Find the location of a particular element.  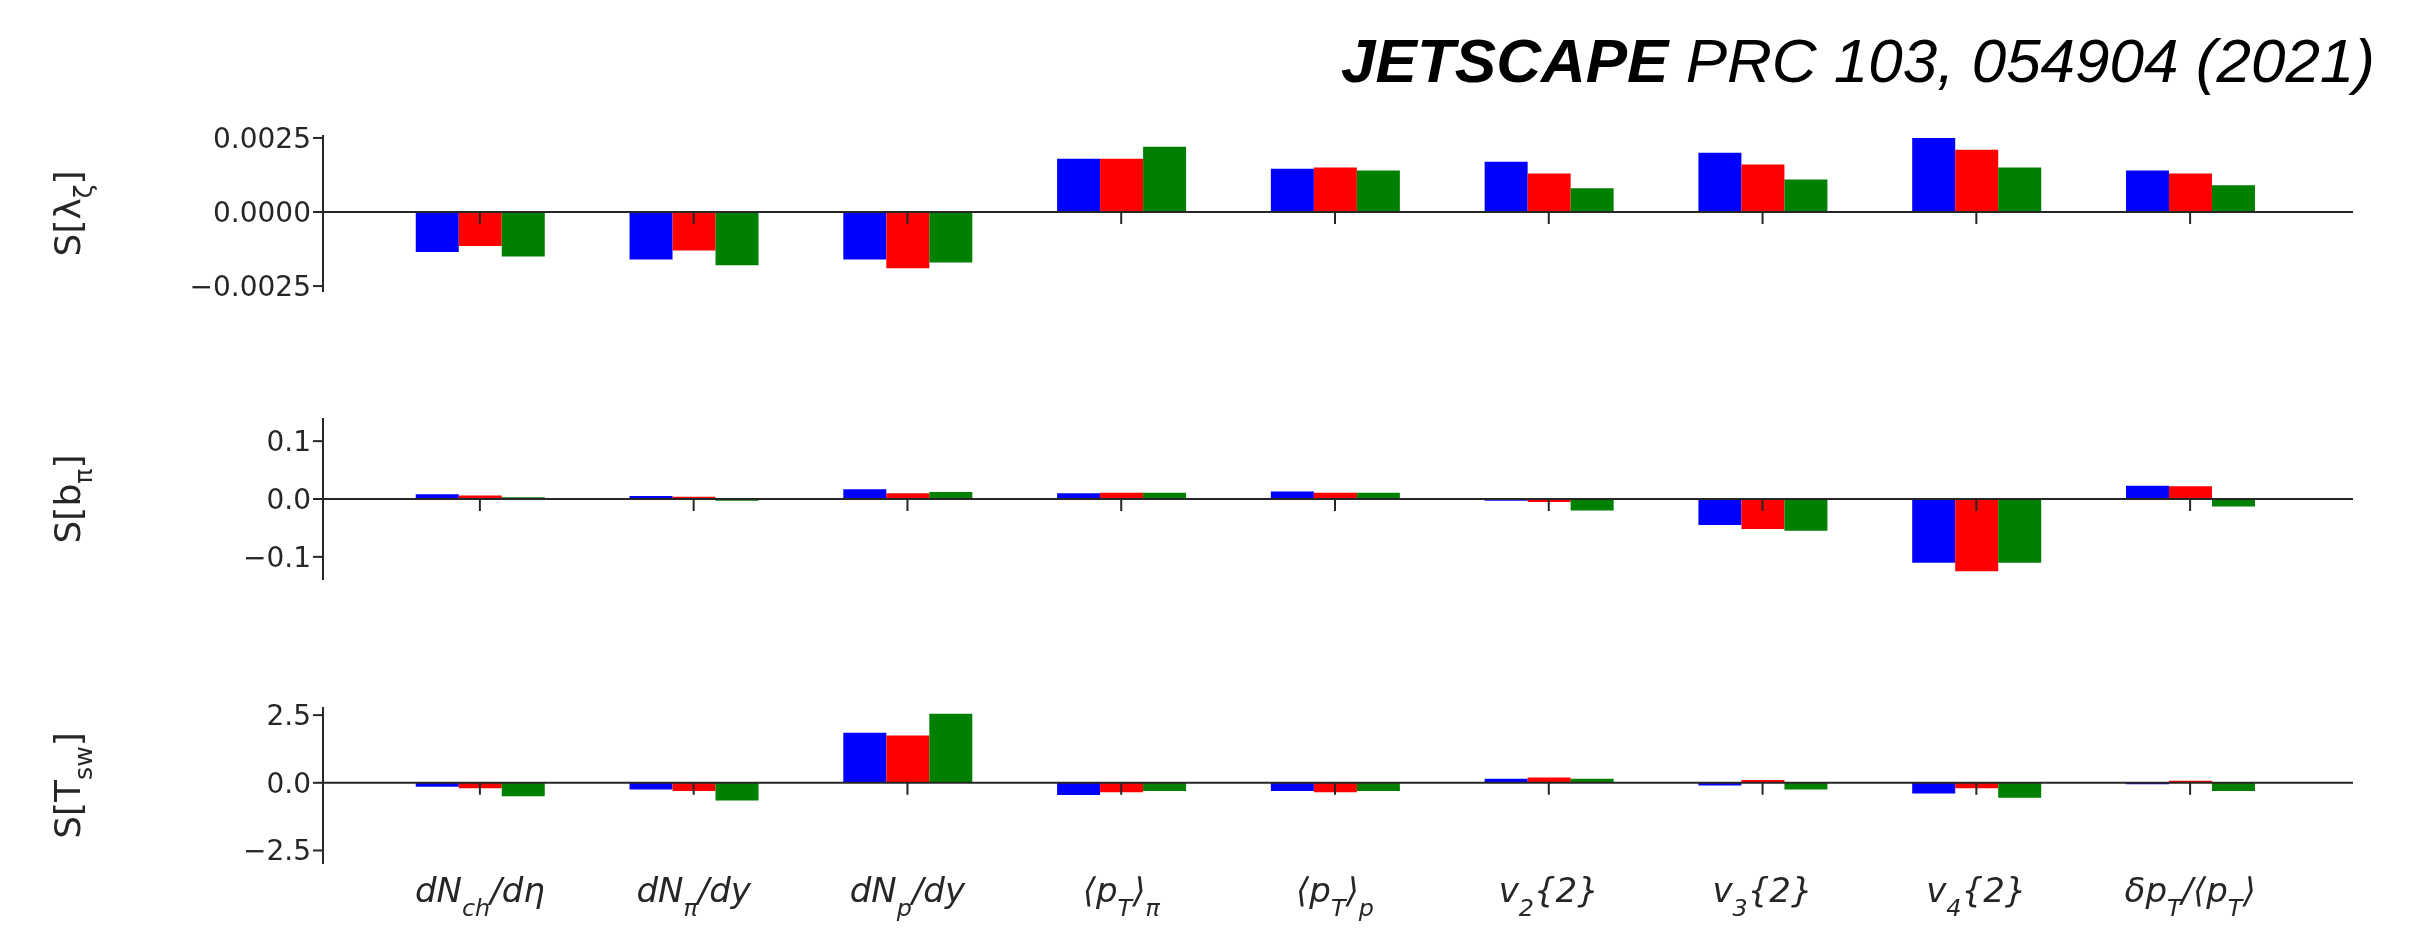

x-tick-label: ⟨p$_{T}$⟩$_{π}$ is located at coordinates (1121, 896).